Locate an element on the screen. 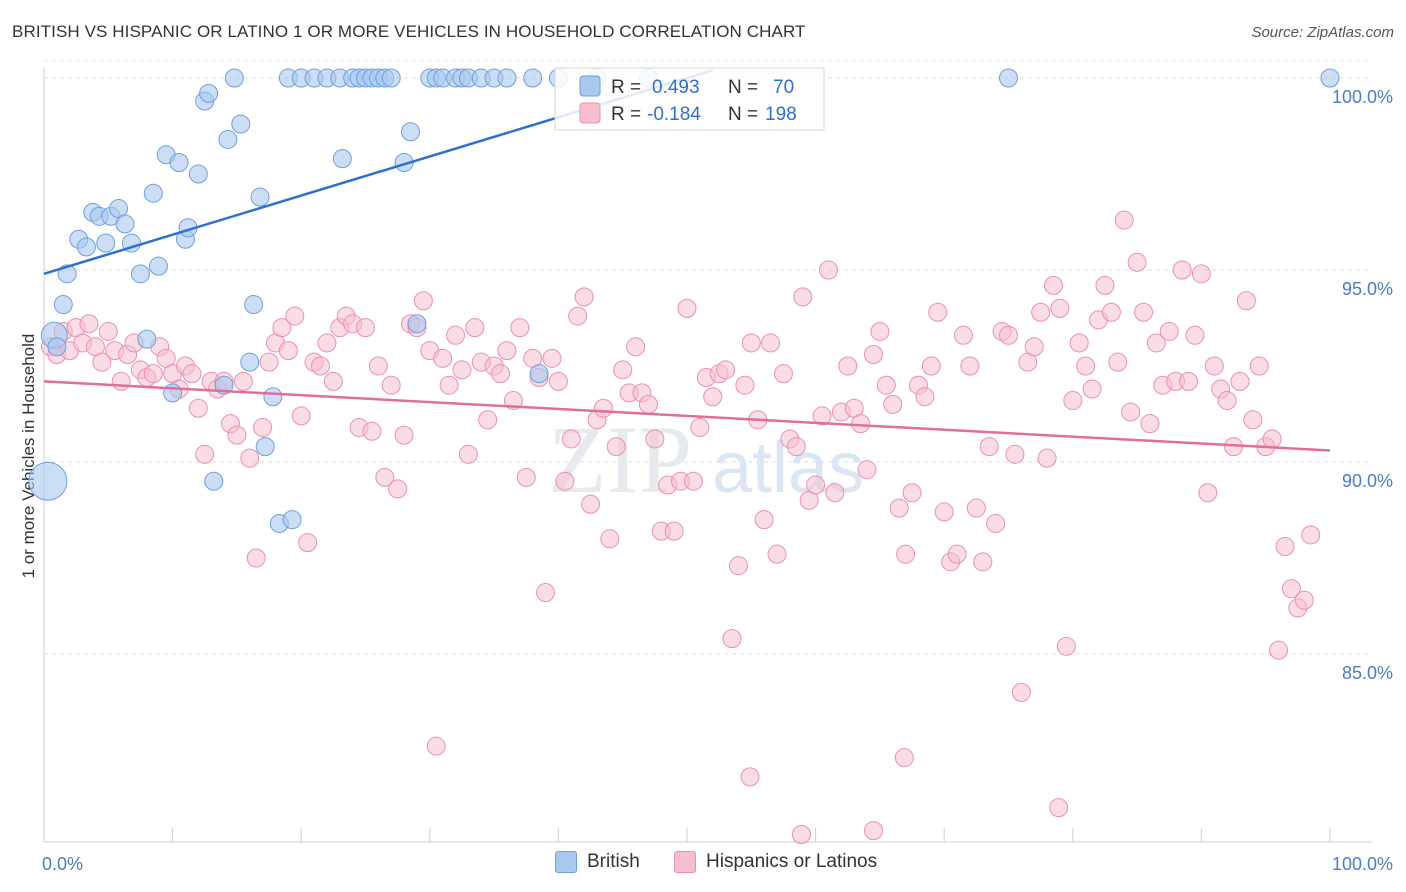  legend-swatch-british is located at coordinates (566, 862).